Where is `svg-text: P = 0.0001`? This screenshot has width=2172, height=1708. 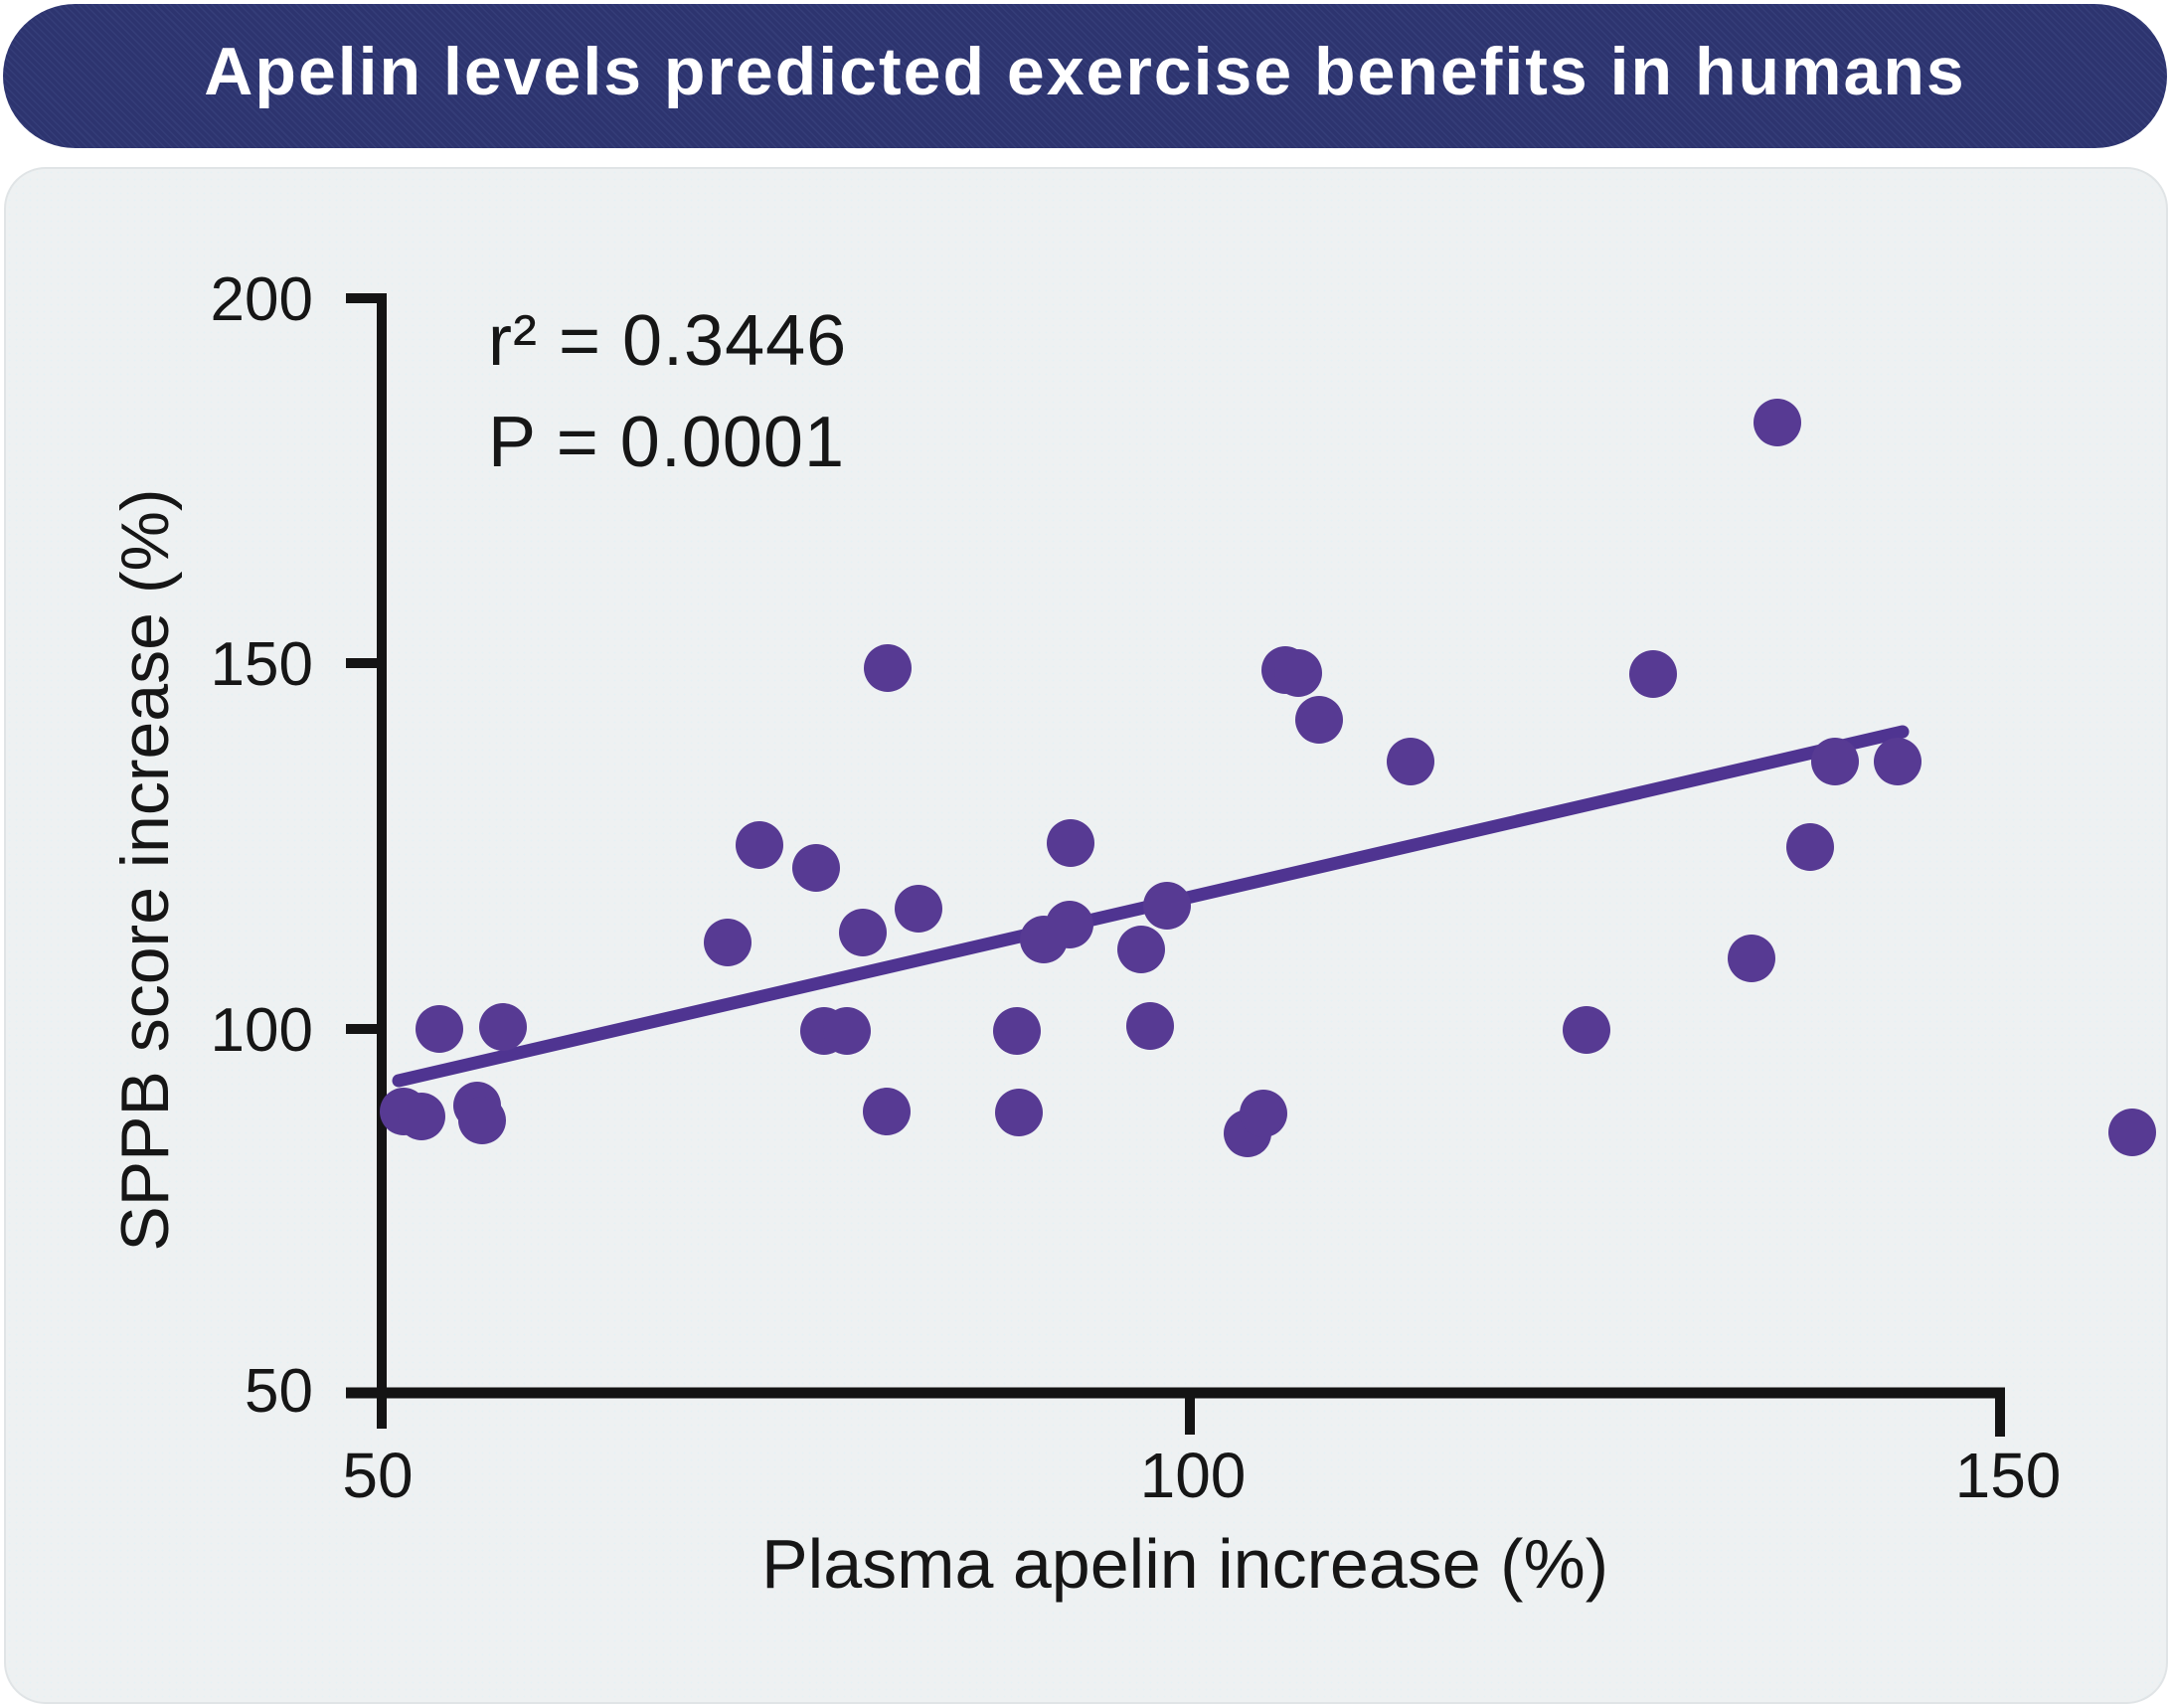 svg-text: P = 0.0001 is located at coordinates (666, 442).